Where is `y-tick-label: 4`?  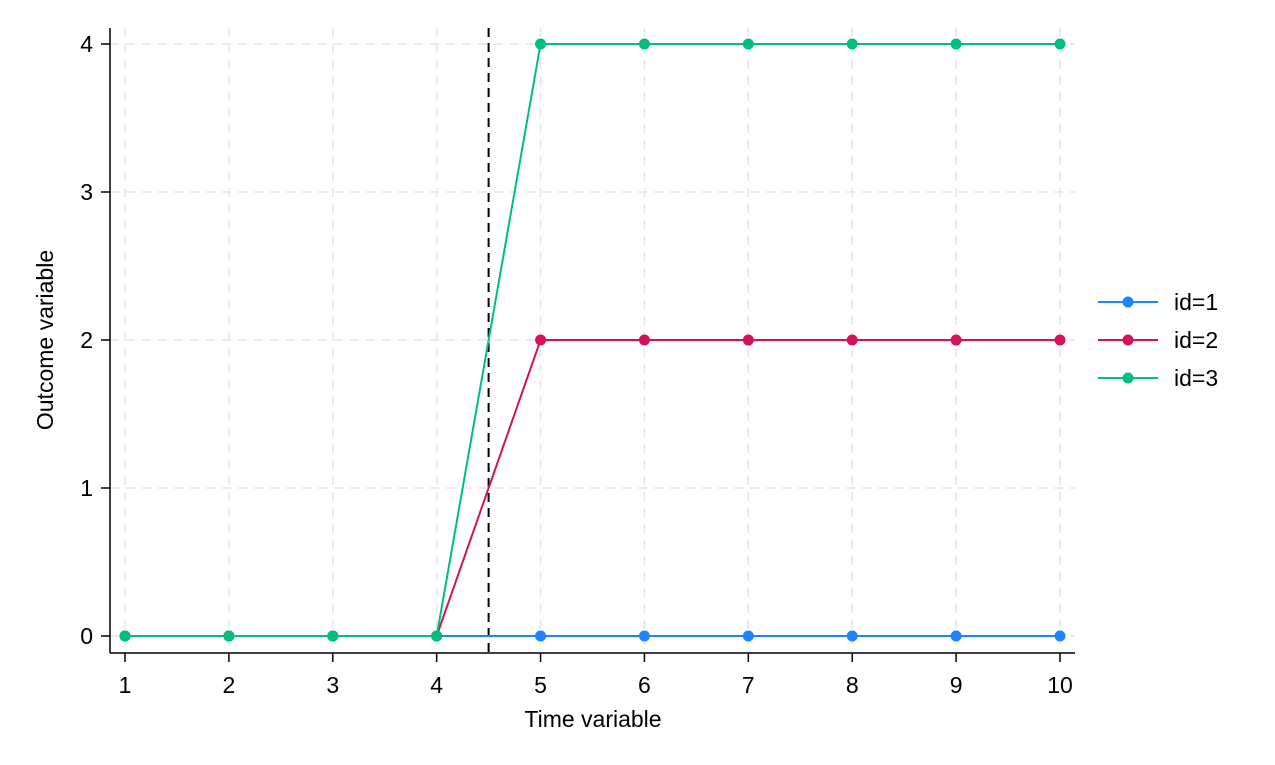 y-tick-label: 4 is located at coordinates (86, 44).